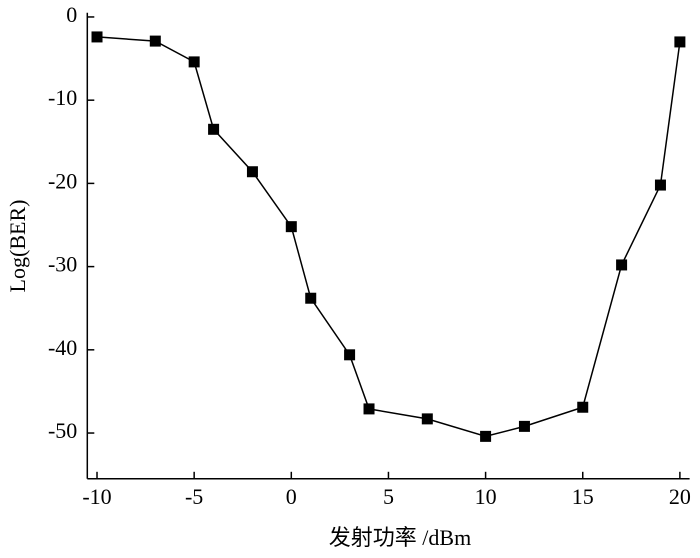  Describe the element at coordinates (680, 496) in the screenshot. I see `x-tick-label: 20` at that location.